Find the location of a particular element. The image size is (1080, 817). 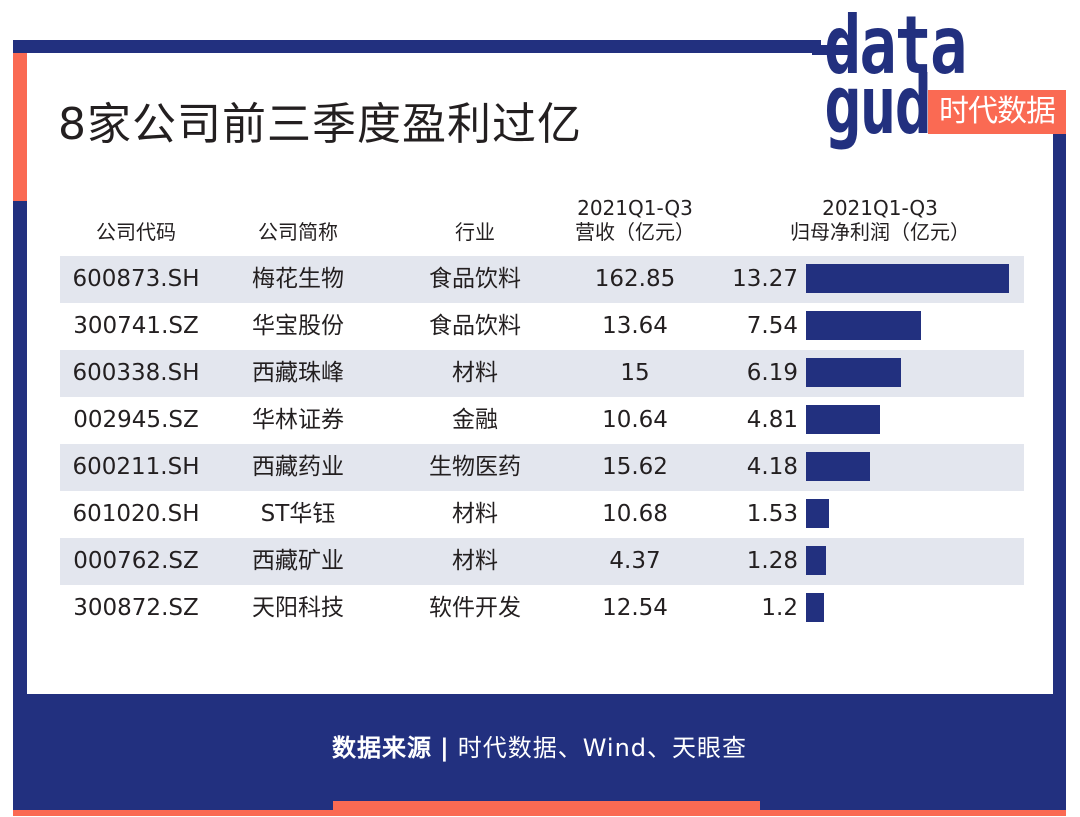

header-code: 公司代码 is located at coordinates (136, 232).